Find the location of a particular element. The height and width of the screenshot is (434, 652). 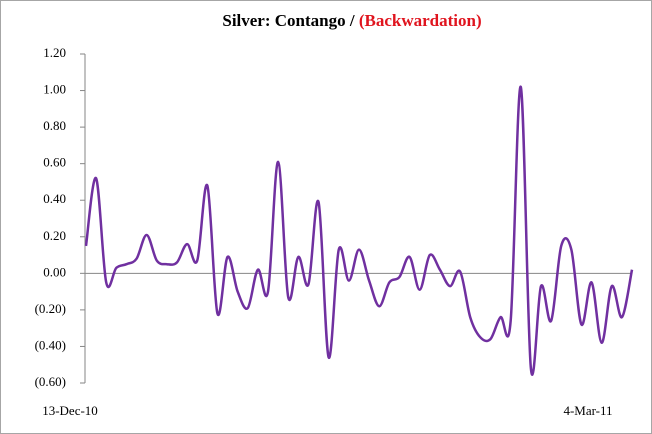

y-tick-label: (0.60) is located at coordinates (50, 381).